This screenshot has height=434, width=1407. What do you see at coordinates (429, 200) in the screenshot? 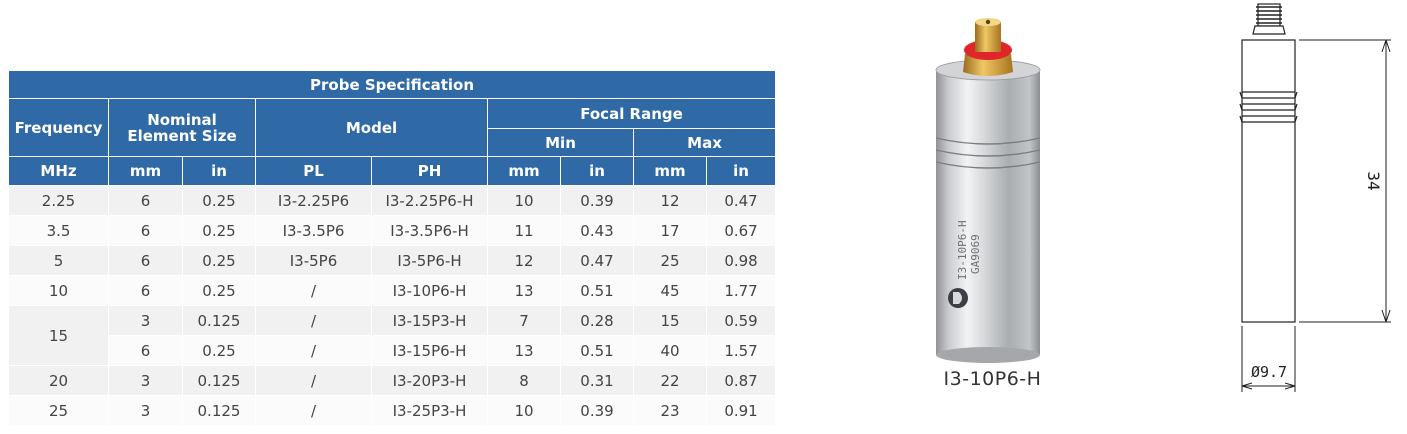
I see `cell-model-ph: I3-2.25P6-H` at bounding box center [429, 200].